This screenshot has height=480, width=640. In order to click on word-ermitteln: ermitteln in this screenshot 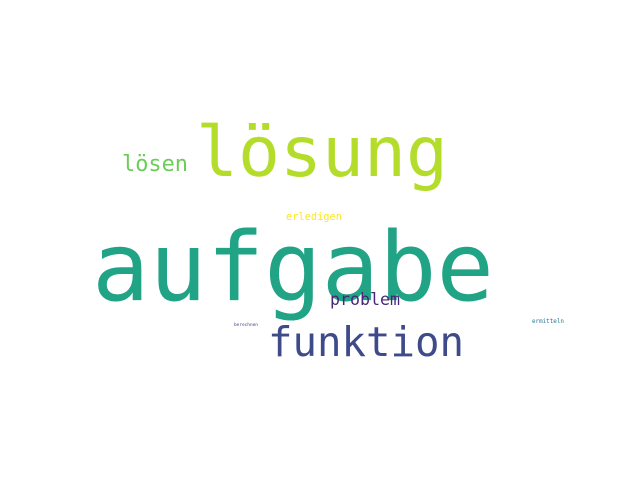, I will do `click(548, 322)`.